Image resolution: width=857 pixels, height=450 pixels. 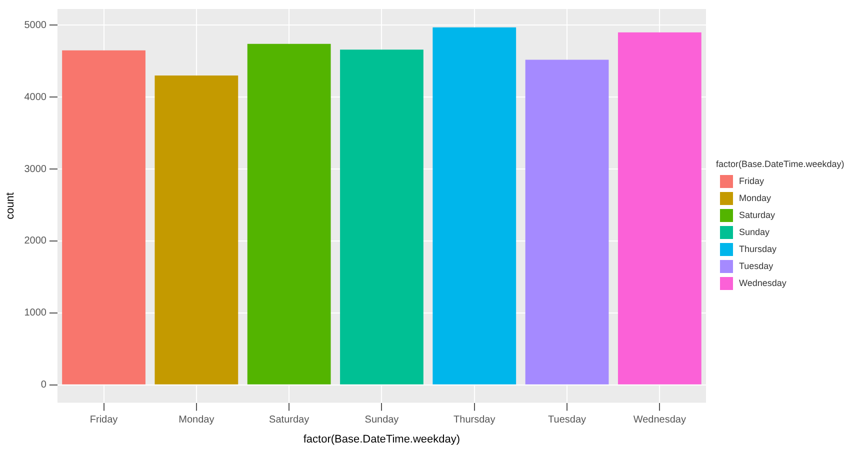 What do you see at coordinates (756, 266) in the screenshot?
I see `legend-label: Tuesday` at bounding box center [756, 266].